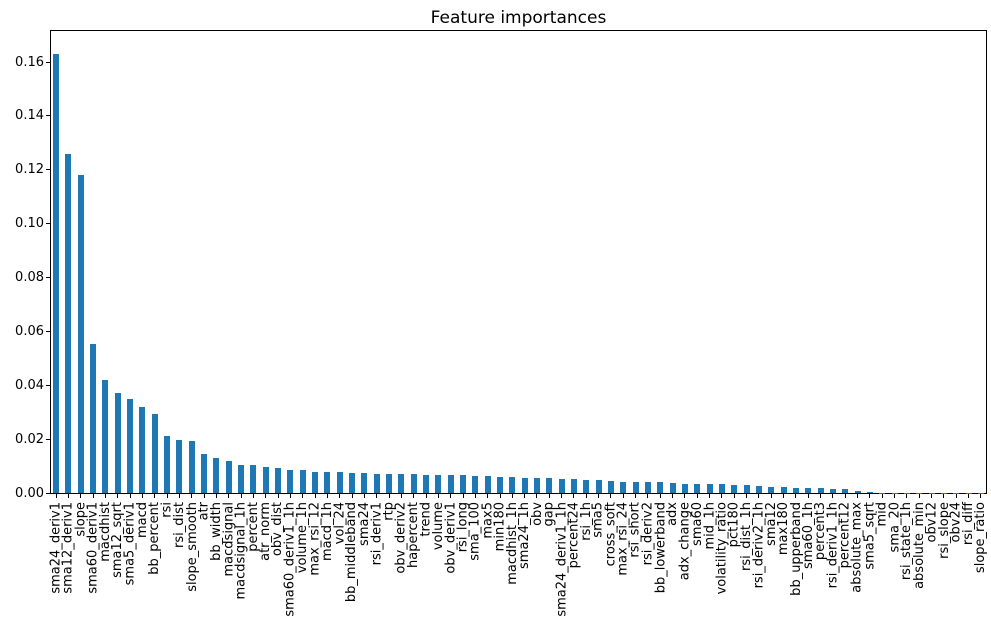  I want to click on y-tick-label: 0.02, so click(29, 440).